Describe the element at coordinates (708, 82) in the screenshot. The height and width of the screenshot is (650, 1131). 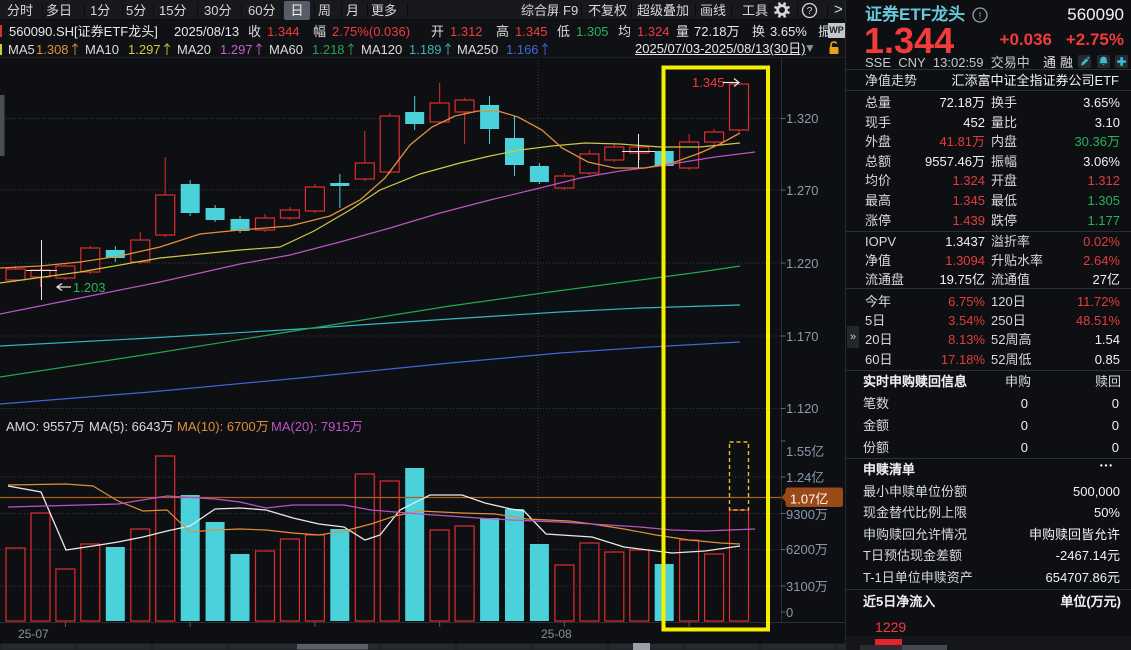
I see `svg-text: 1.345` at that location.